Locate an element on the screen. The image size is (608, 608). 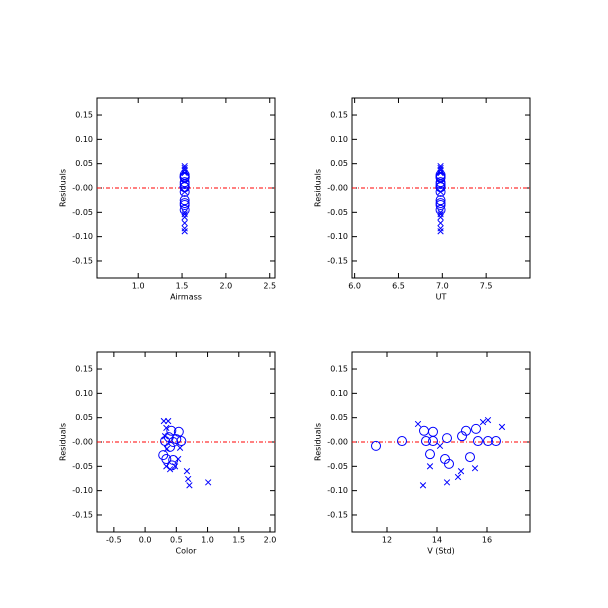
x-tick-label: 6.5 is located at coordinates (398, 286).